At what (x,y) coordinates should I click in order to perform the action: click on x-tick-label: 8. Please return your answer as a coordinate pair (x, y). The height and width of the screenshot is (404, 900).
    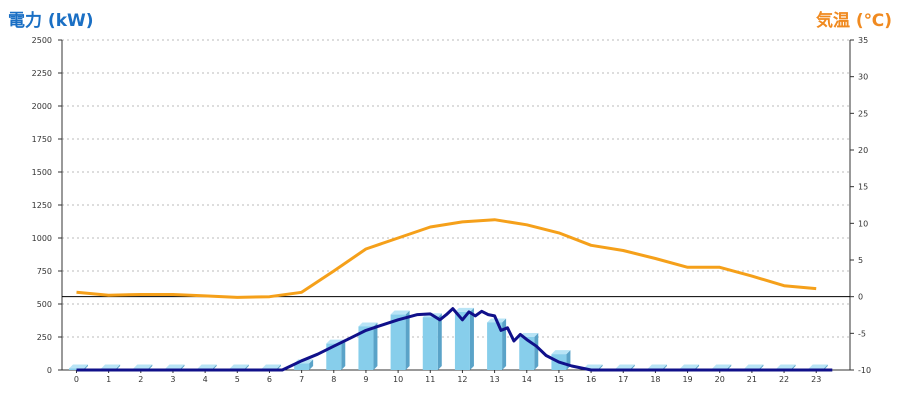
    Looking at the image, I should click on (333, 379).